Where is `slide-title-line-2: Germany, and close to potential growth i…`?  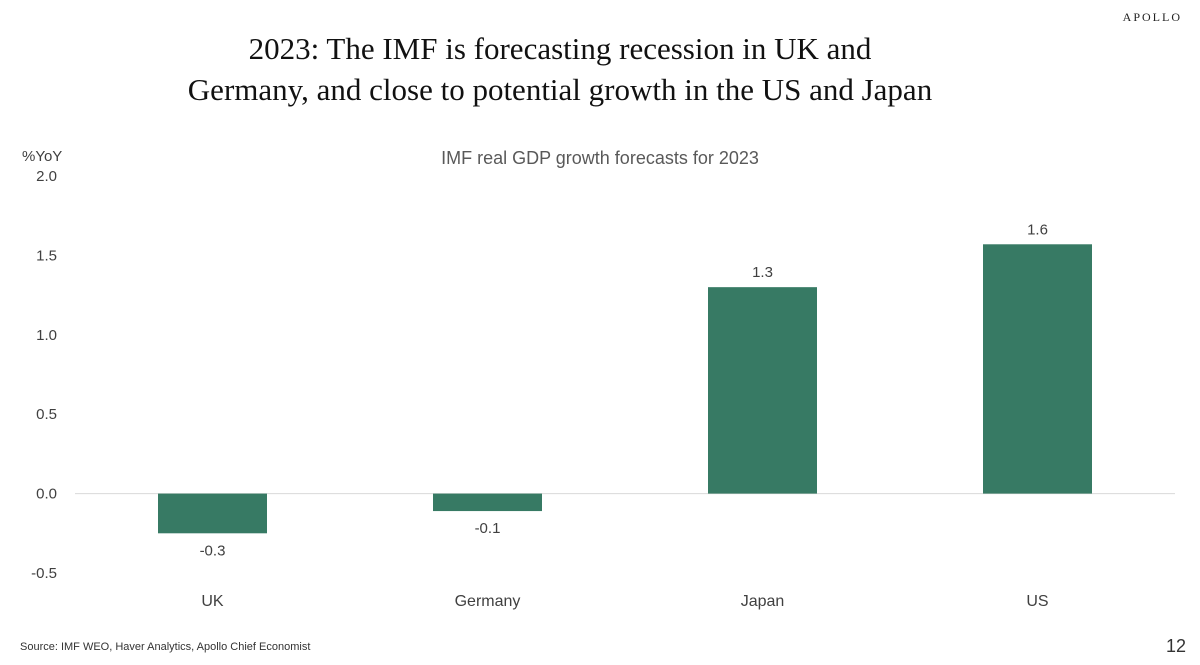
slide-title-line-2: Germany, and close to potential growth i… is located at coordinates (560, 89).